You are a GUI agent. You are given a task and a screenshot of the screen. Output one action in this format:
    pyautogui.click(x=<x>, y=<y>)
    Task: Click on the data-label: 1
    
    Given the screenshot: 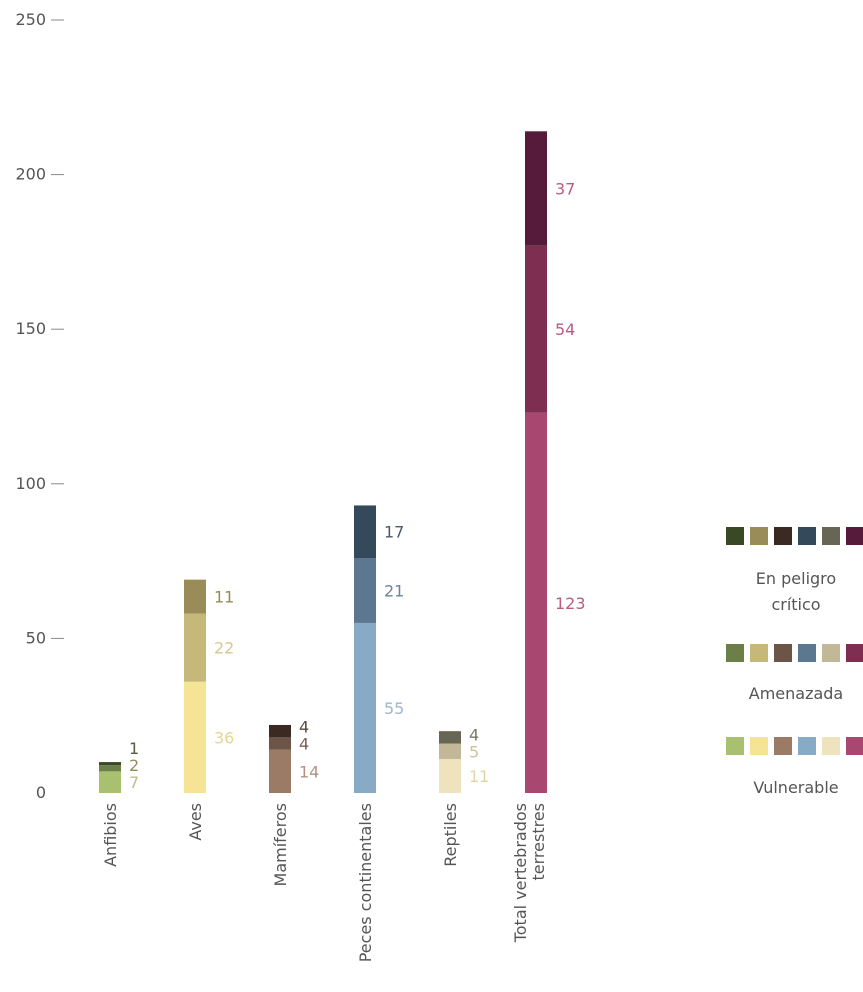 What is the action you would take?
    pyautogui.click(x=134, y=748)
    